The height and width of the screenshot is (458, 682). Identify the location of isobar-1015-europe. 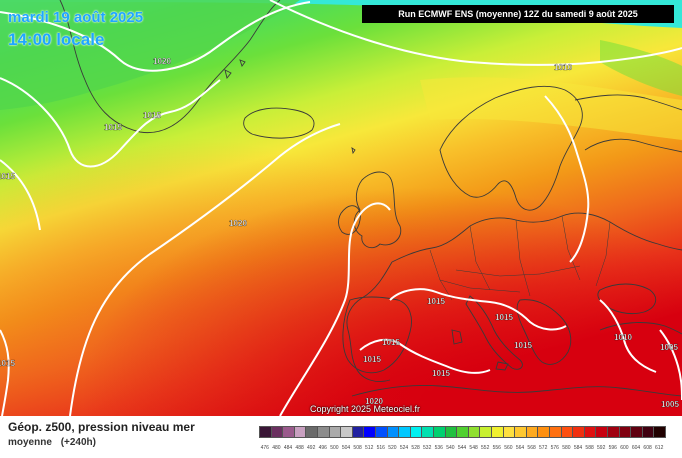
(478, 309).